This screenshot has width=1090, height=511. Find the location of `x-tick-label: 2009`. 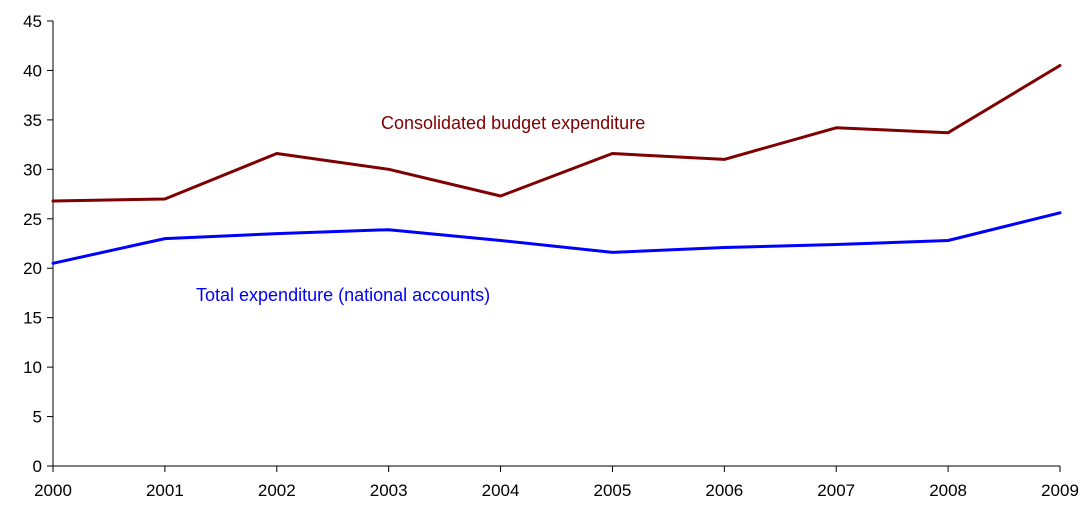

x-tick-label: 2009 is located at coordinates (1060, 490).